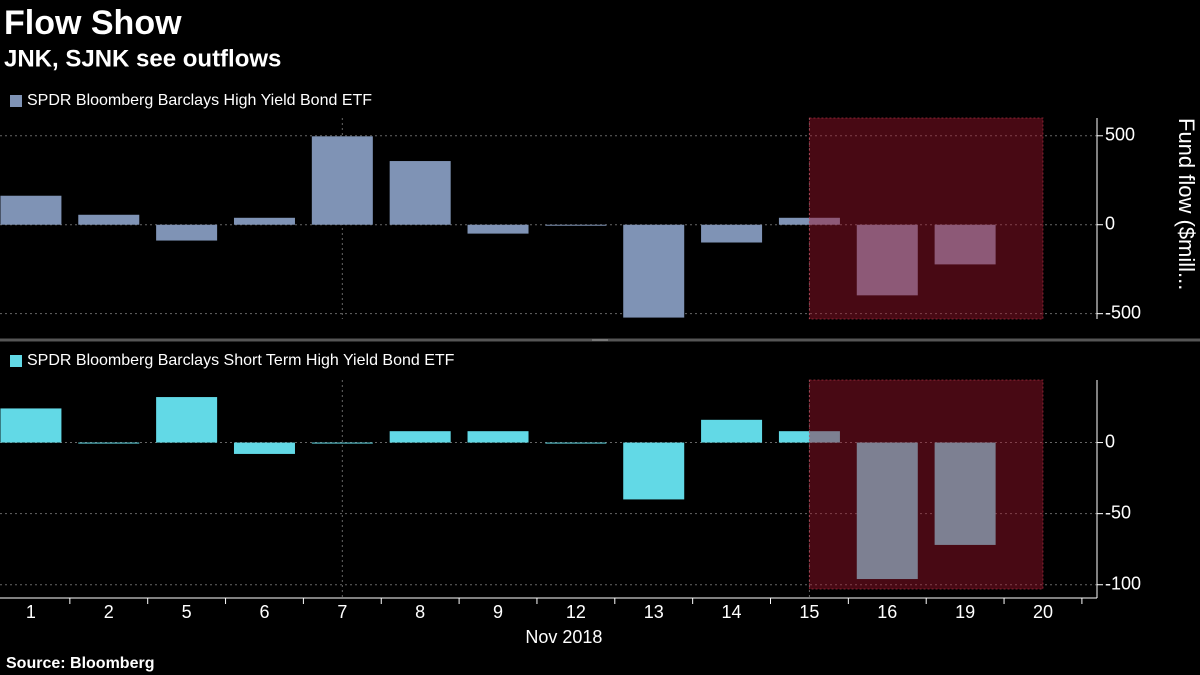 The height and width of the screenshot is (675, 1200). Describe the element at coordinates (1120, 135) in the screenshot. I see `y-tick-label: 500` at that location.